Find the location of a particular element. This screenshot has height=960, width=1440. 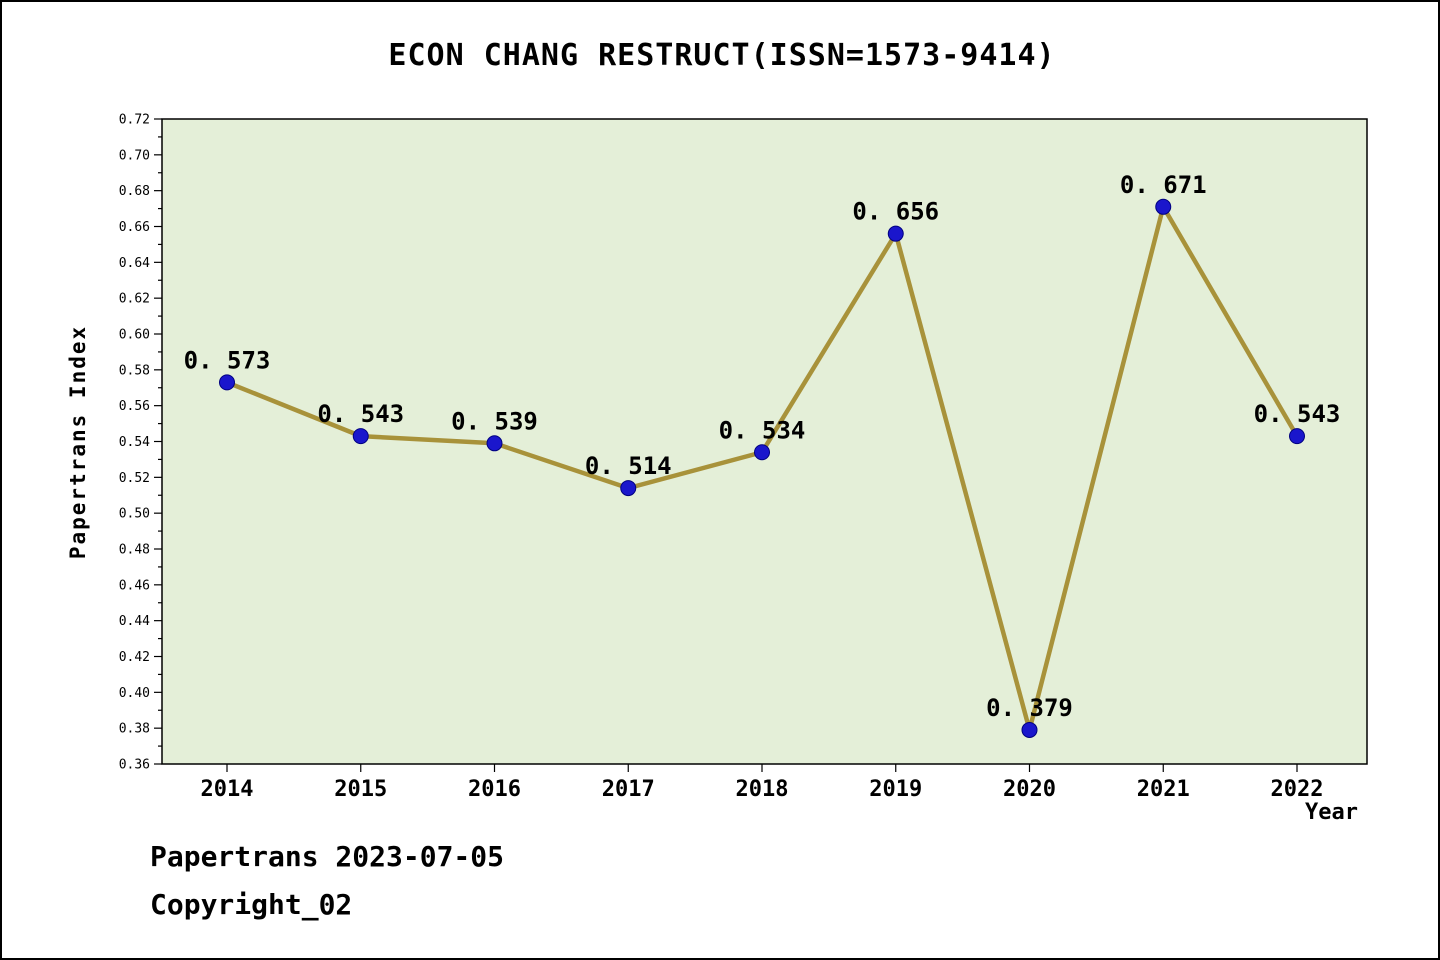

svg-text: 0. 671 is located at coordinates (1163, 185).